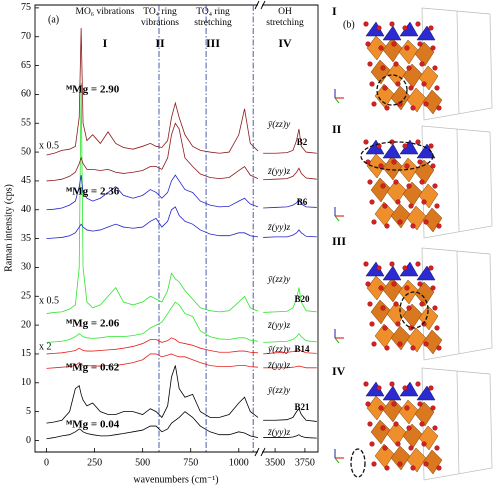 Image resolution: width=500 pixels, height=496 pixels. Describe the element at coordinates (334, 11) in the screenshot. I see `view-label: I` at that location.